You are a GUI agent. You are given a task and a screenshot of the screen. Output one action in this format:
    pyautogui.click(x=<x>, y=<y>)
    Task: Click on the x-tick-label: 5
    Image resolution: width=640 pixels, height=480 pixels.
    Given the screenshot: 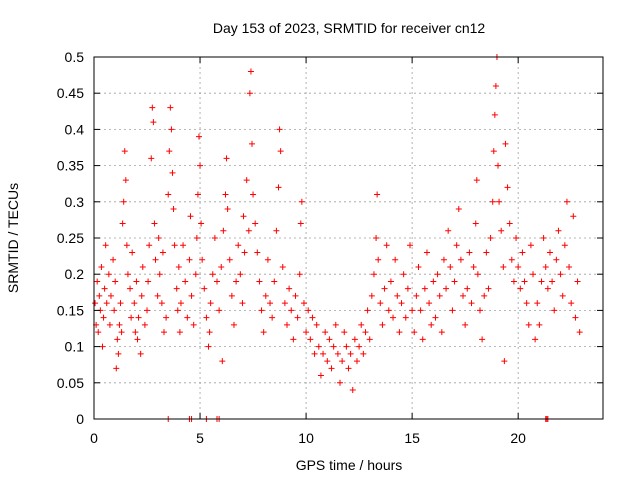 What is the action you would take?
    pyautogui.click(x=200, y=438)
    